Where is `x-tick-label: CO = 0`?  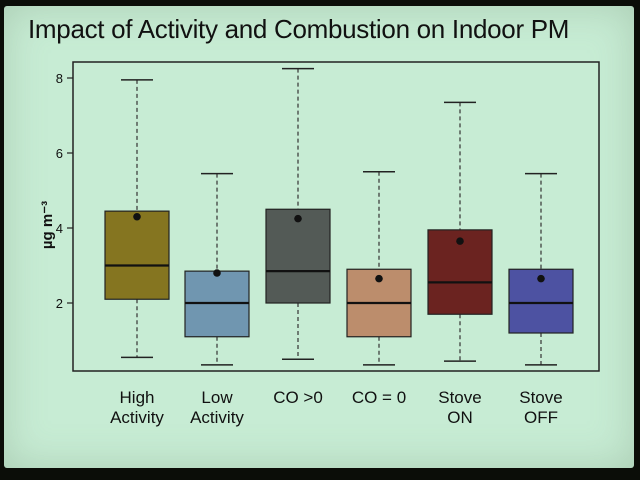 x-tick-label: CO = 0 is located at coordinates (379, 397).